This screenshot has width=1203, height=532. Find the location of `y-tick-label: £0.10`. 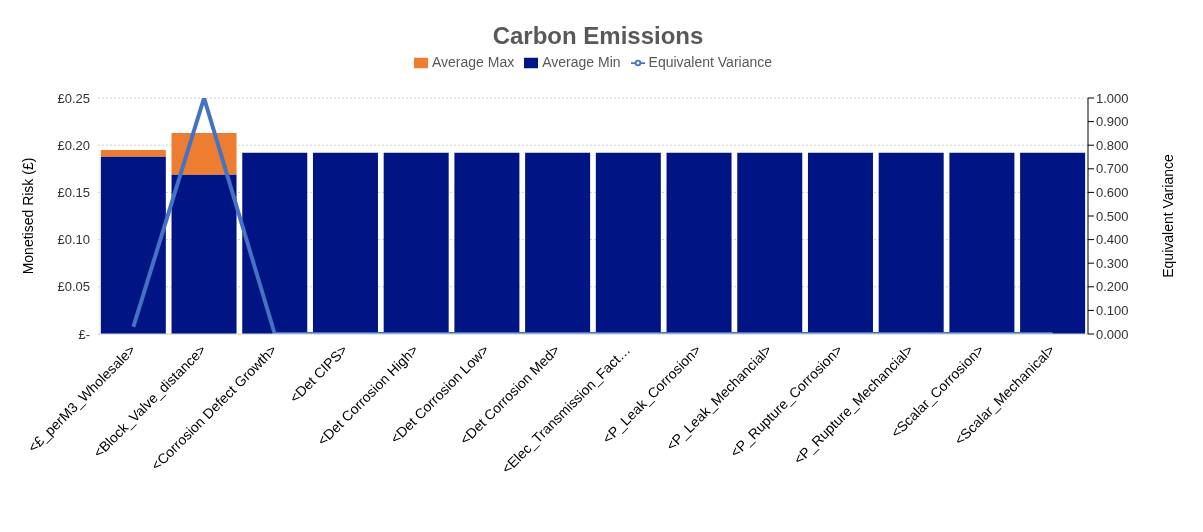

y-tick-label: £0.10 is located at coordinates (73, 240).